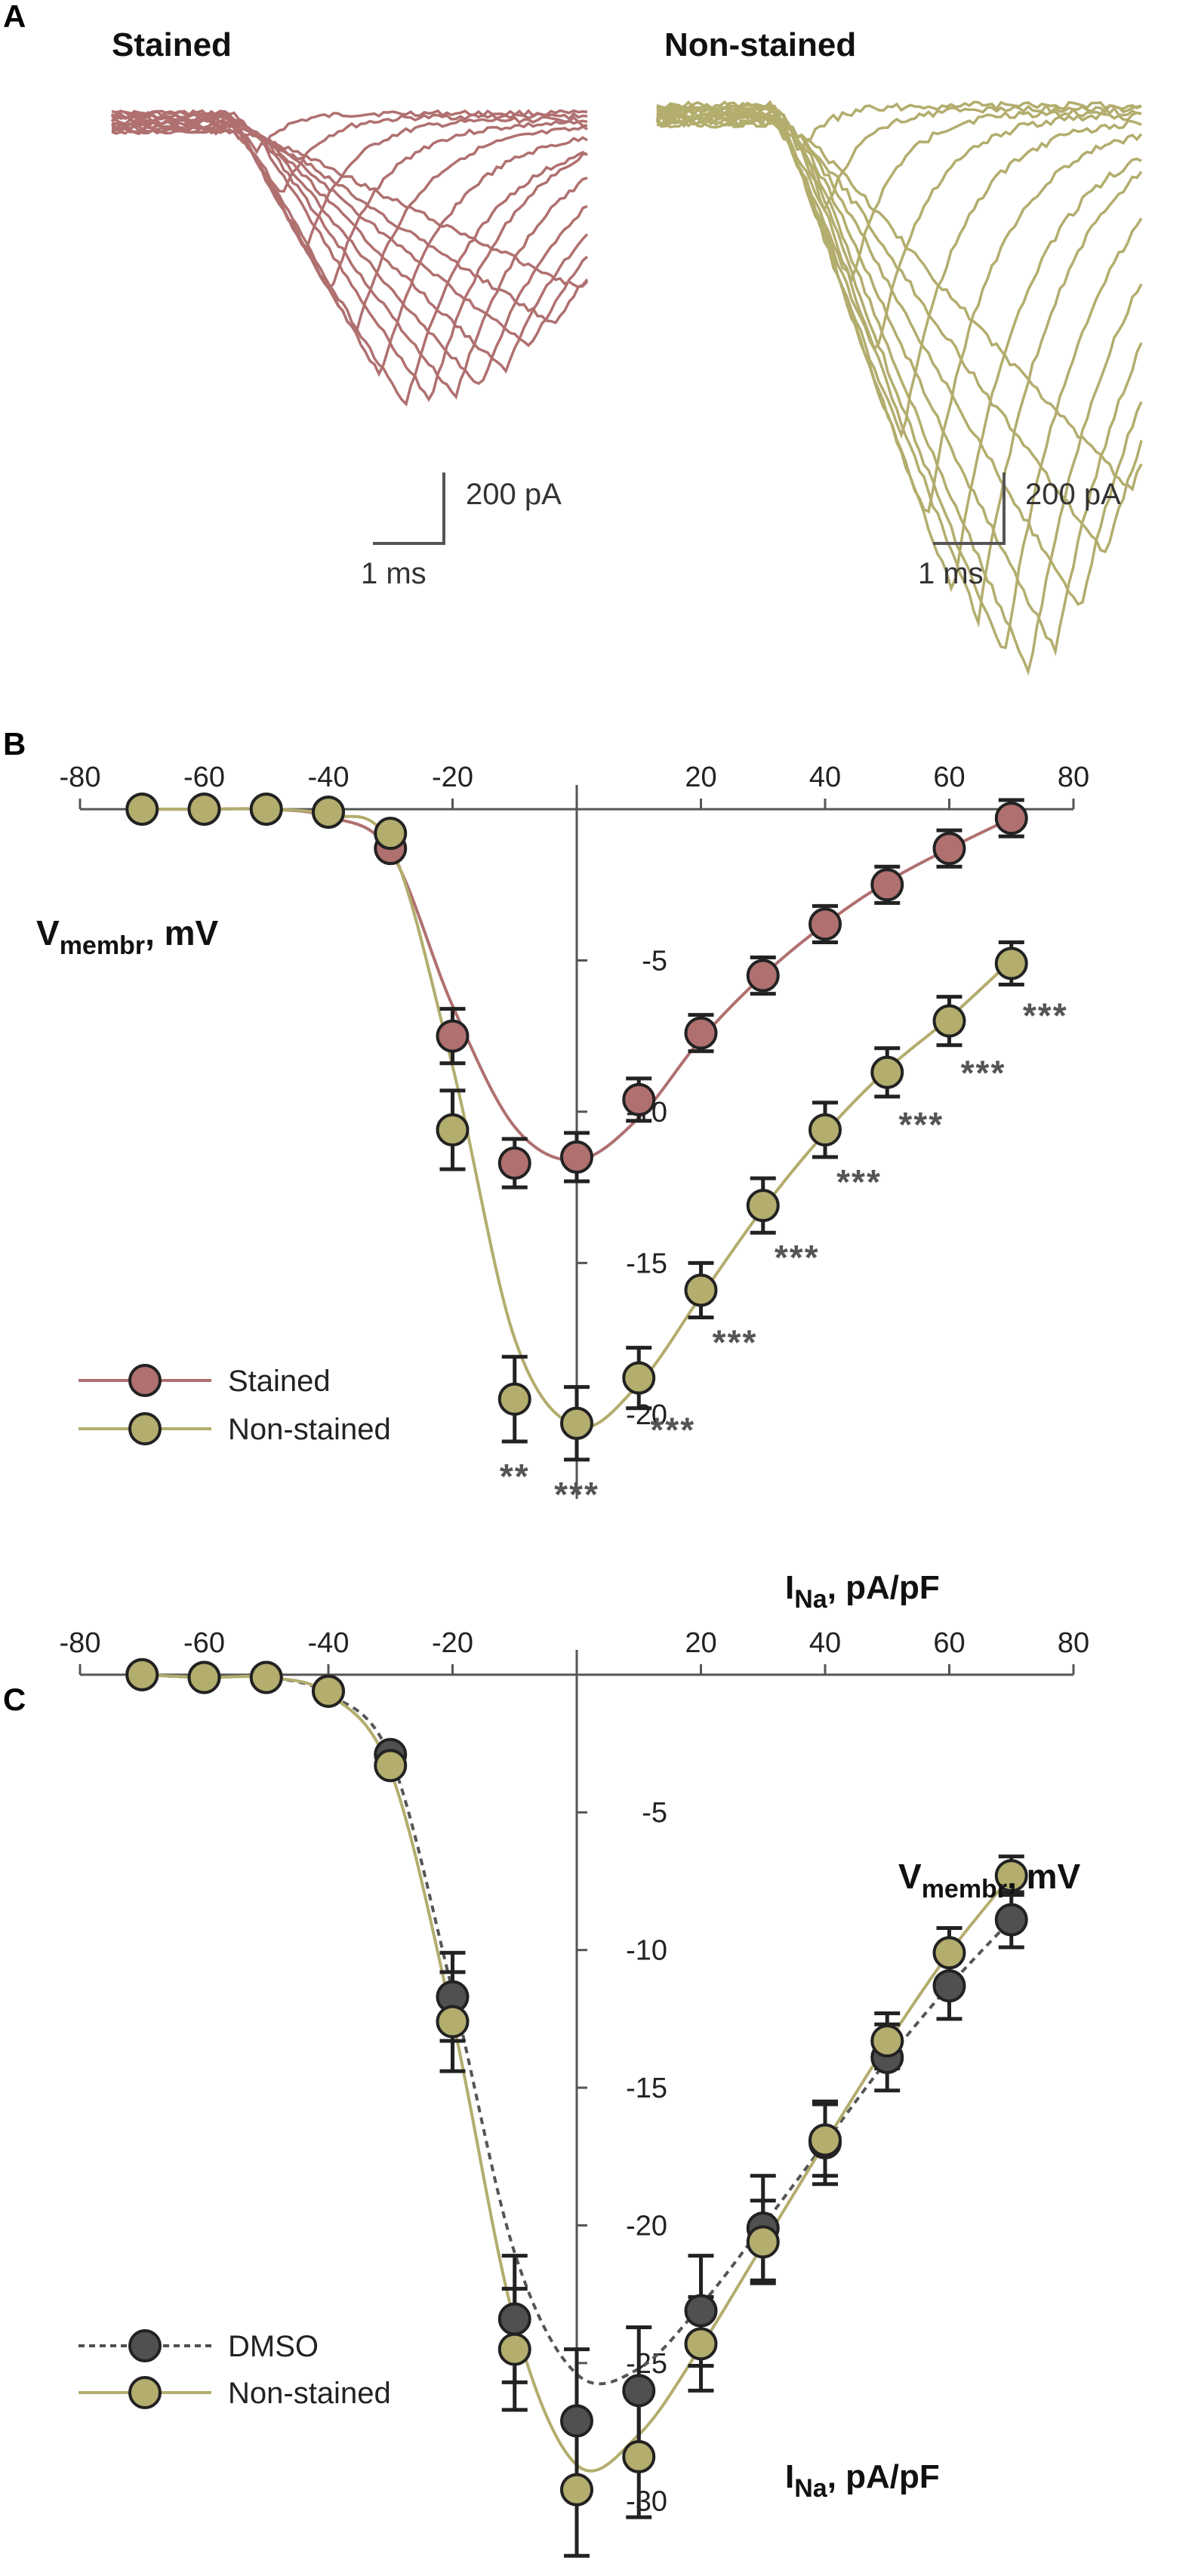  Describe the element at coordinates (646, 1951) in the screenshot. I see `chart-c-y-tick-label: -10` at that location.